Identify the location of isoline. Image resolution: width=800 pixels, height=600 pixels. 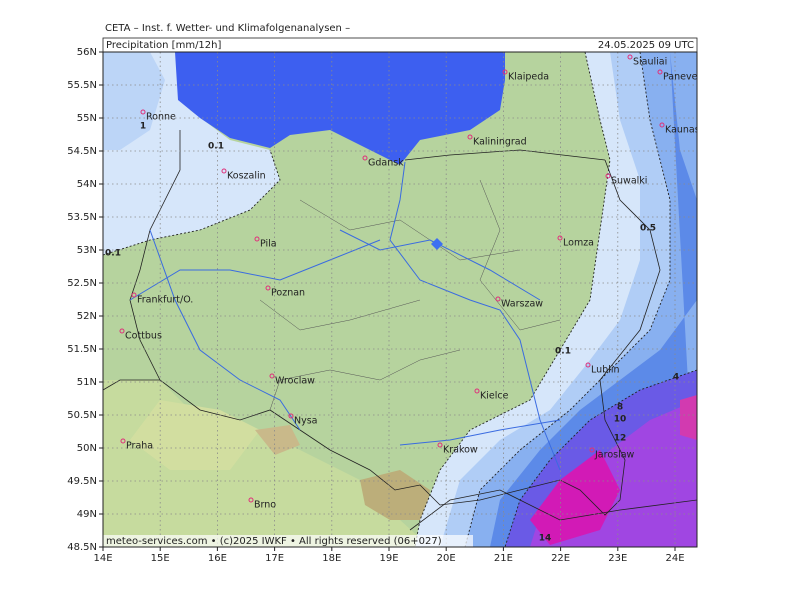
(192, 202).